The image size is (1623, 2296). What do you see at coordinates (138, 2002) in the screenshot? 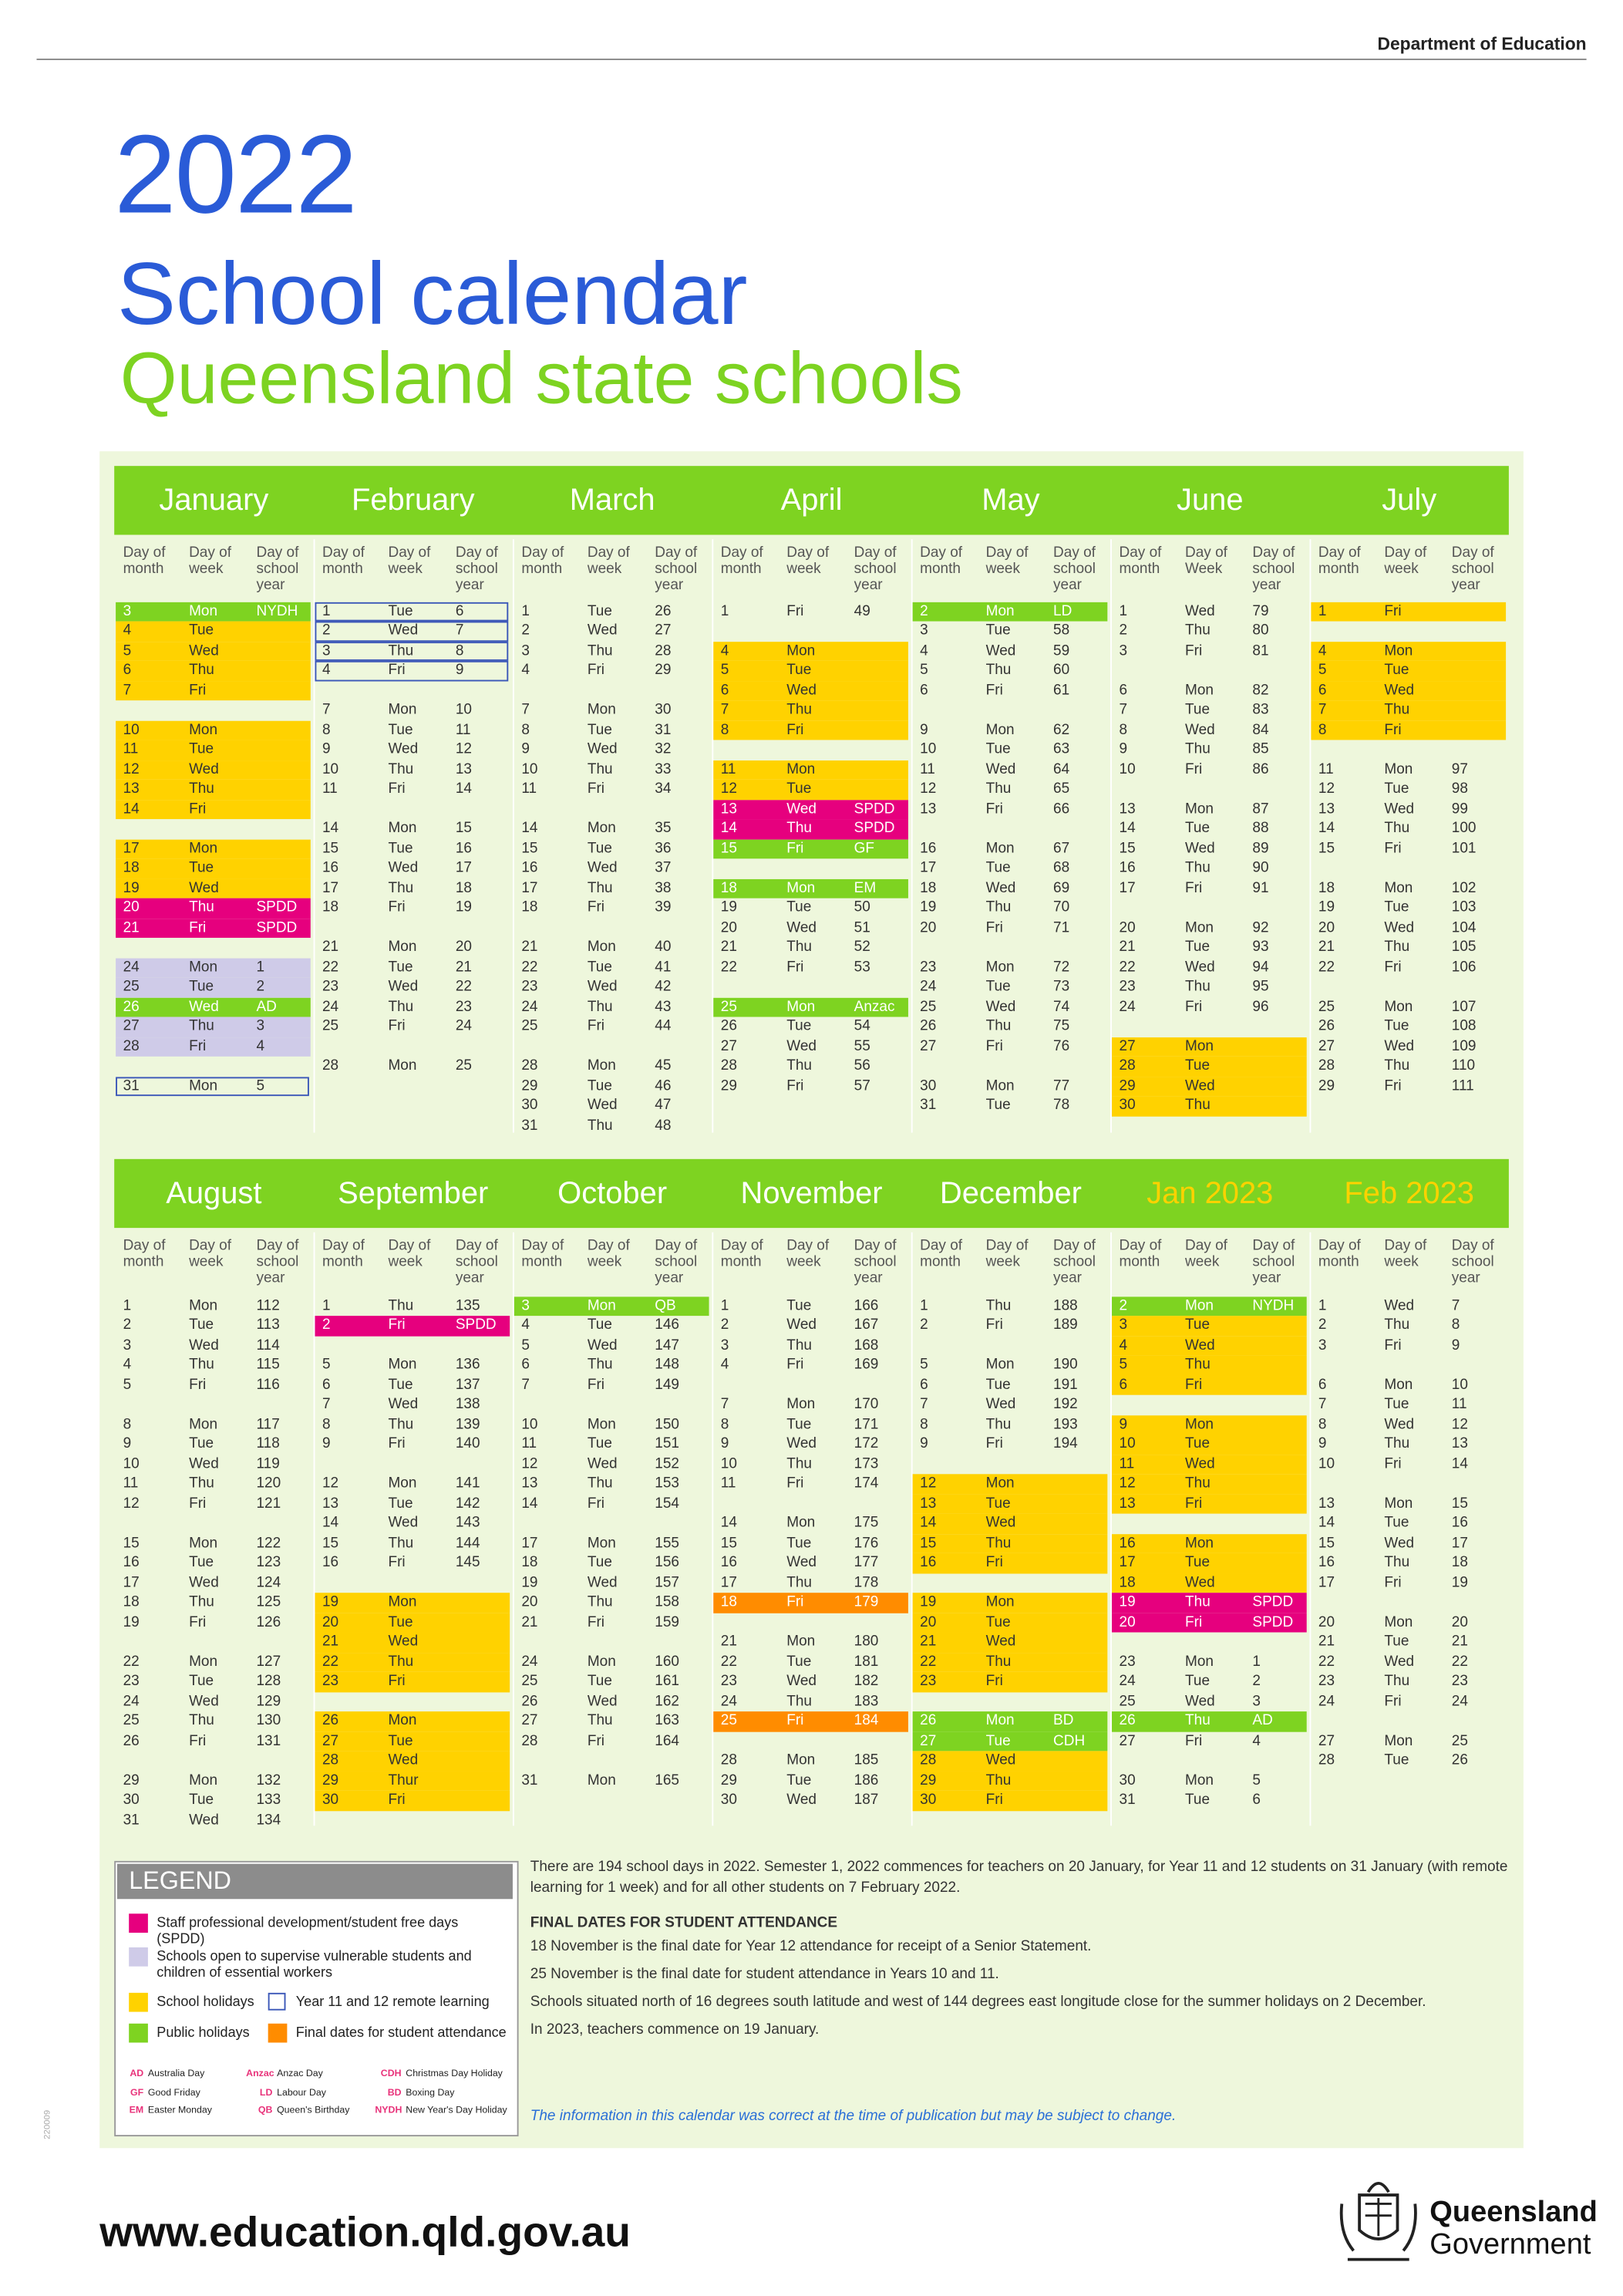
I see `legend-swatch` at bounding box center [138, 2002].